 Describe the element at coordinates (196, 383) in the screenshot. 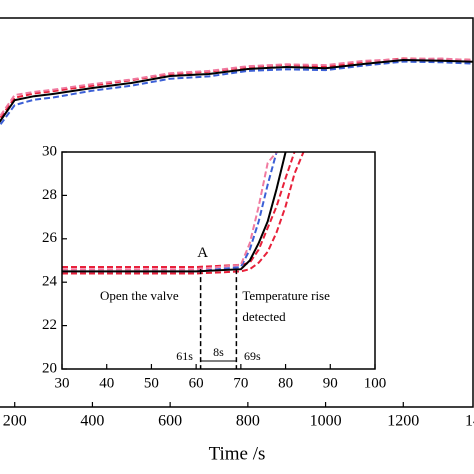

I see `x-tick-label: 60` at that location.